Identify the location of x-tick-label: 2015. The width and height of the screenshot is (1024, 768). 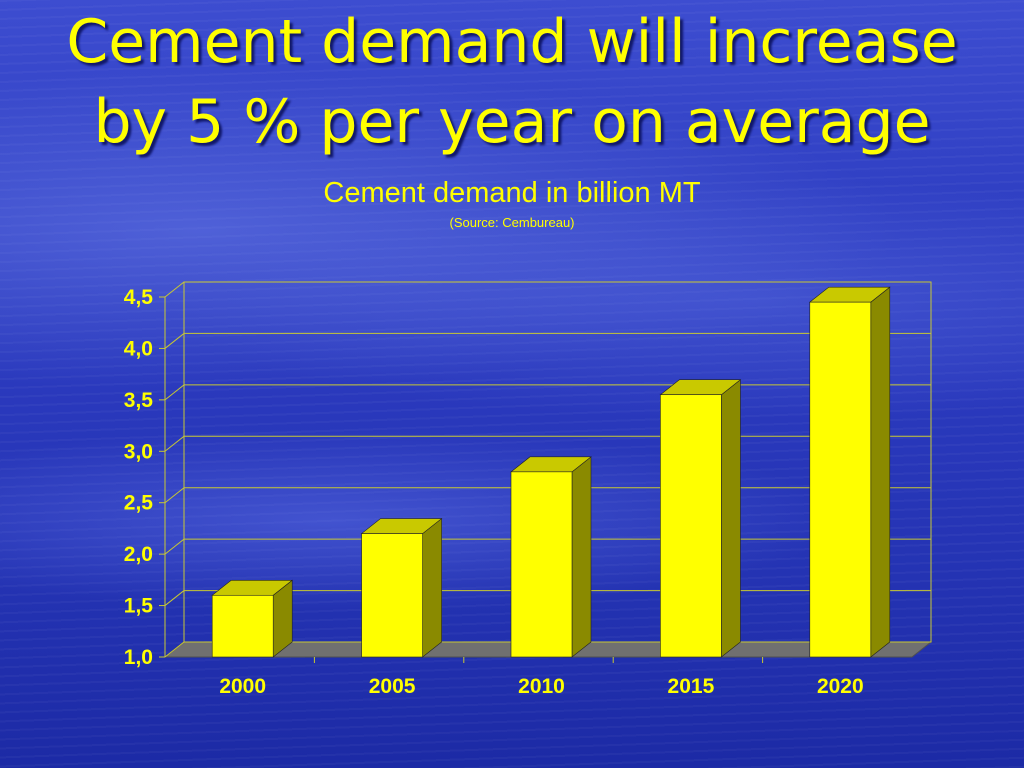
(691, 686).